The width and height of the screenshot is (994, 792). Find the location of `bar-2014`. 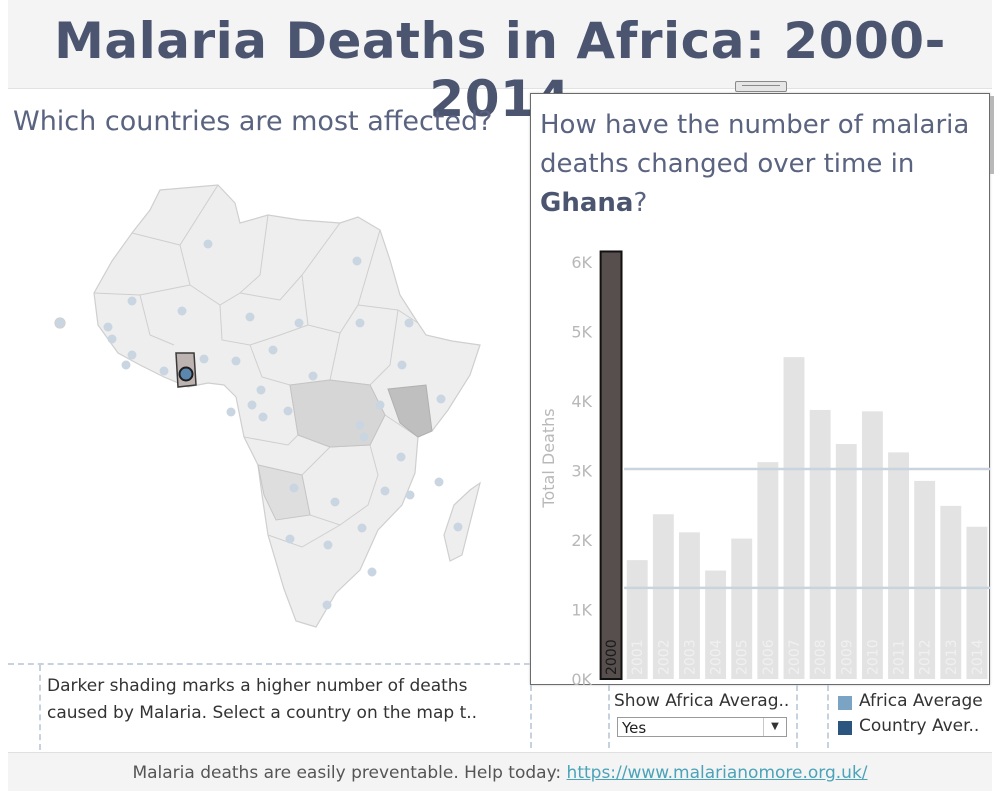

bar-2014 is located at coordinates (977, 602).